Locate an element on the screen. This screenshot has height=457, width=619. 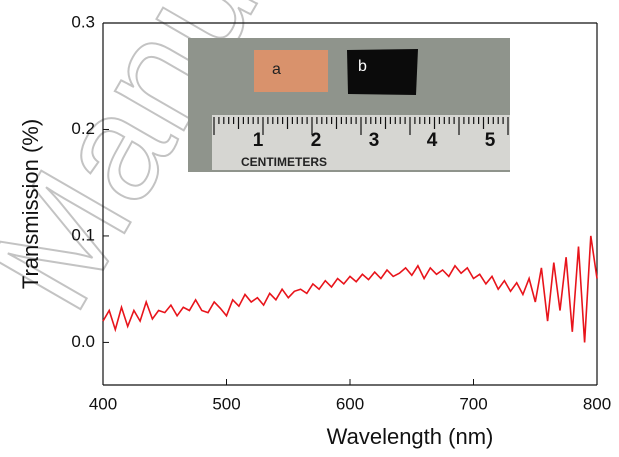
sample-a is located at coordinates (291, 71).